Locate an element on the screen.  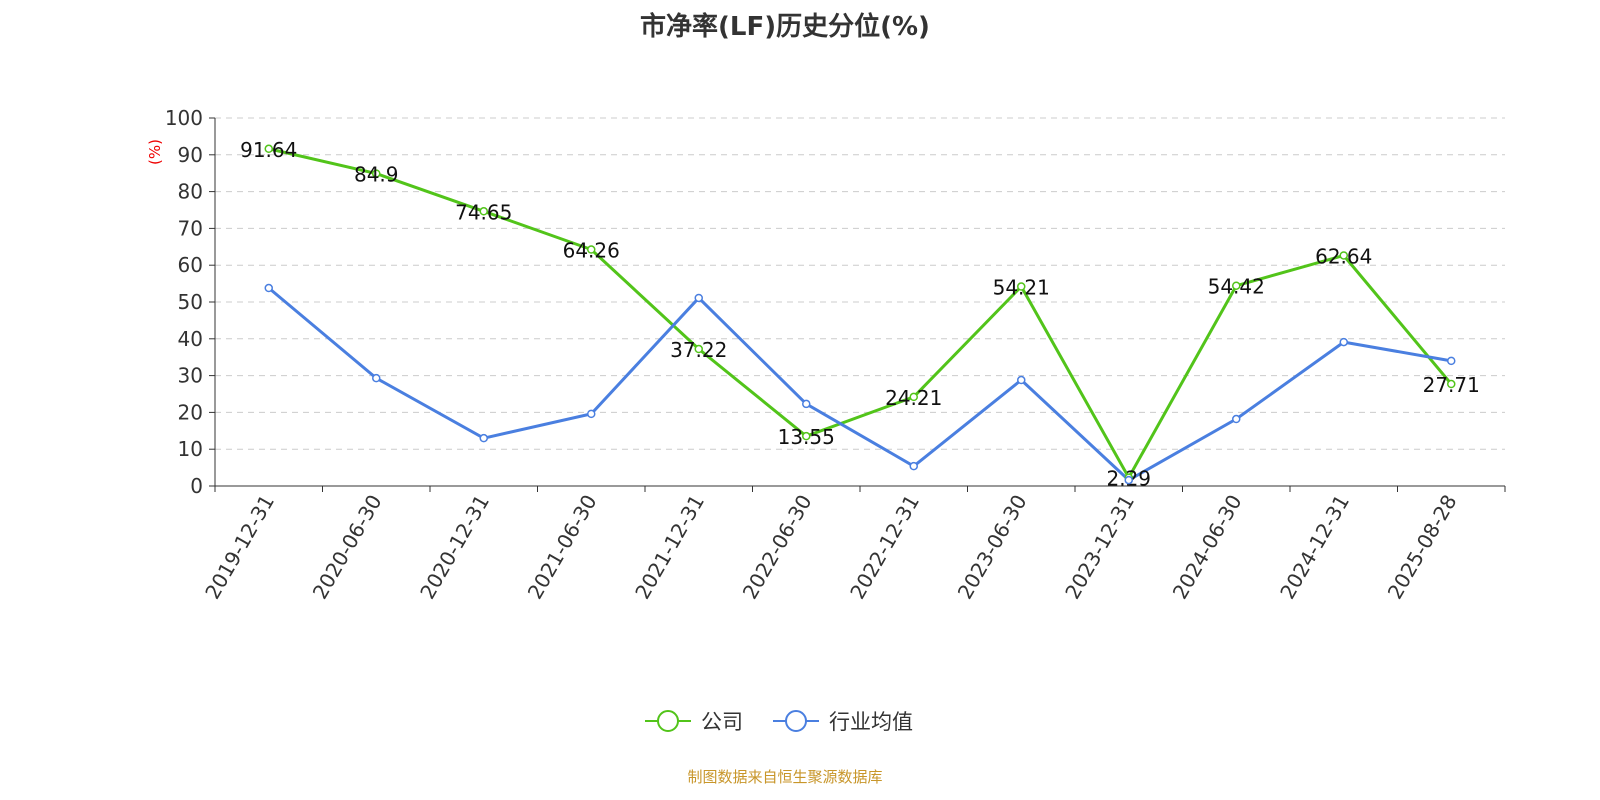
data-label: 91.64 is located at coordinates (268, 150).